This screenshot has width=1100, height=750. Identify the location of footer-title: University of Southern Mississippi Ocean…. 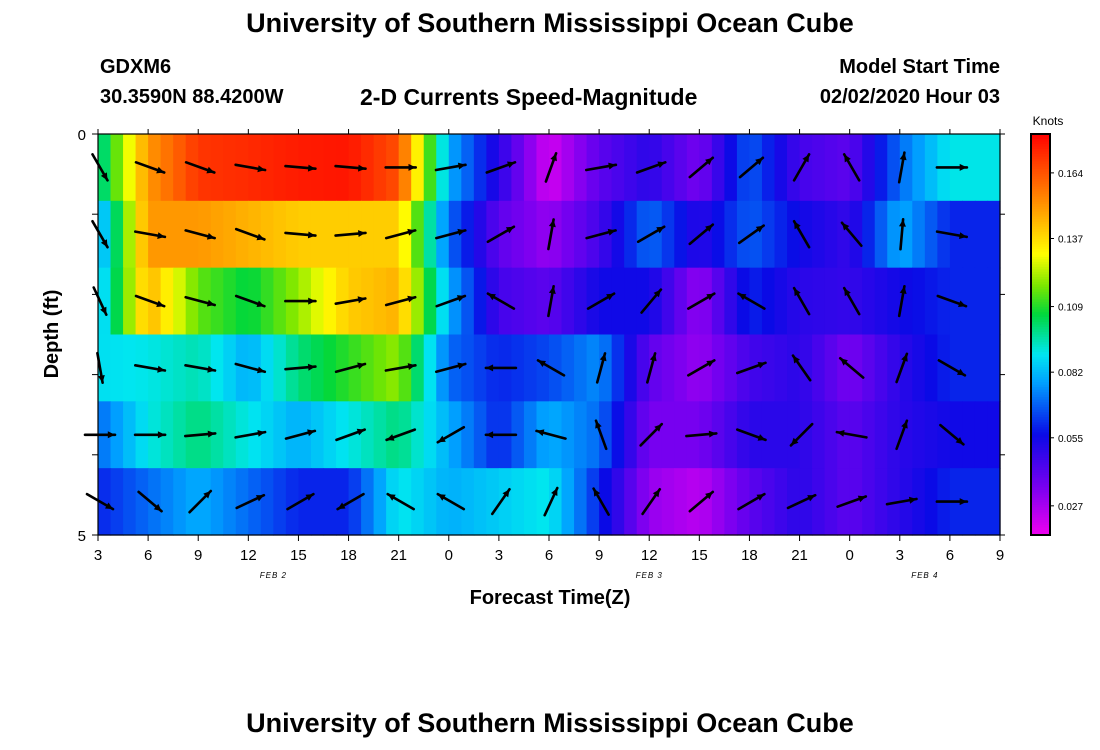
(550, 723).